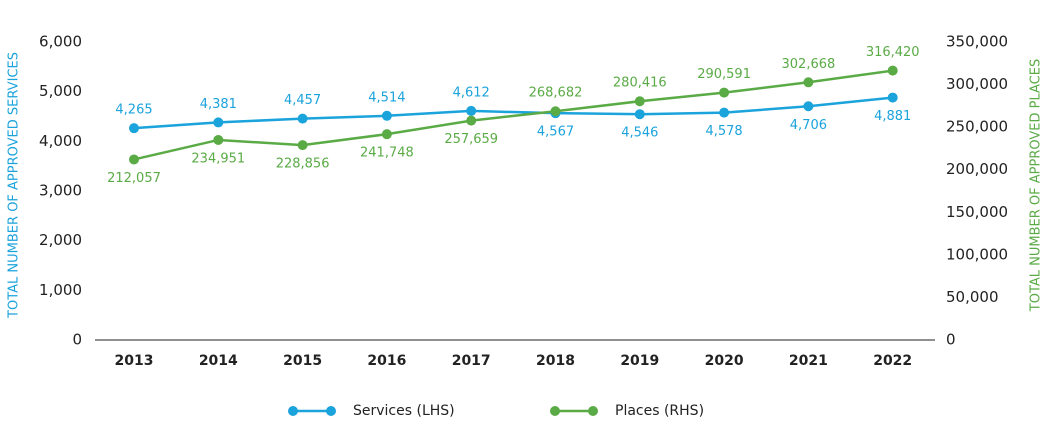 Image resolution: width=1043 pixels, height=424 pixels. What do you see at coordinates (892, 116) in the screenshot?
I see `data-label: 4,881` at bounding box center [892, 116].